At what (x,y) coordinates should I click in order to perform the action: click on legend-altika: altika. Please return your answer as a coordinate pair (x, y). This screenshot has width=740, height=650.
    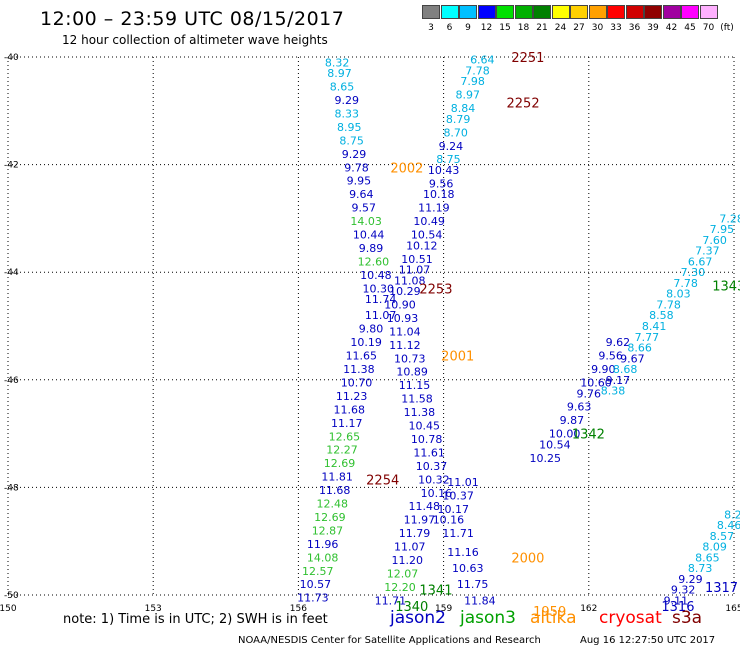
    Looking at the image, I should click on (553, 618).